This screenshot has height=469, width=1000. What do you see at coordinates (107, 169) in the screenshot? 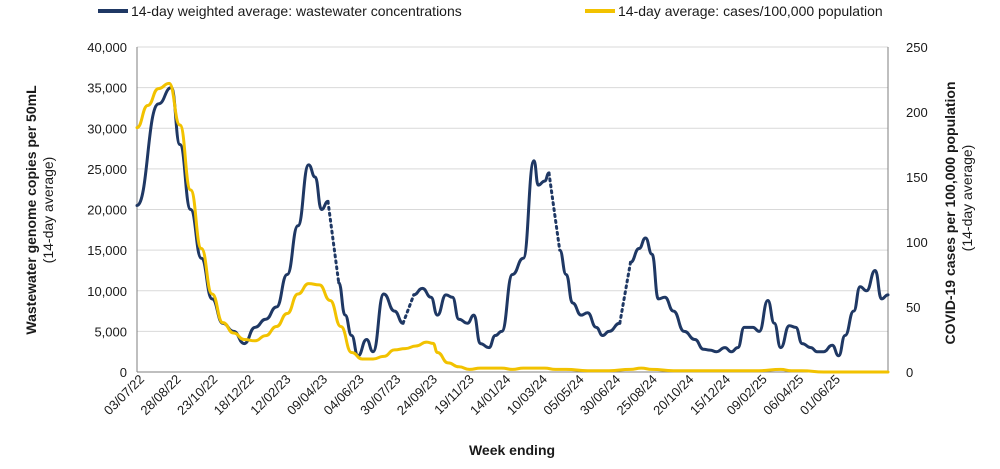
I see `y-left-tick-label: 25,000` at bounding box center [107, 169].